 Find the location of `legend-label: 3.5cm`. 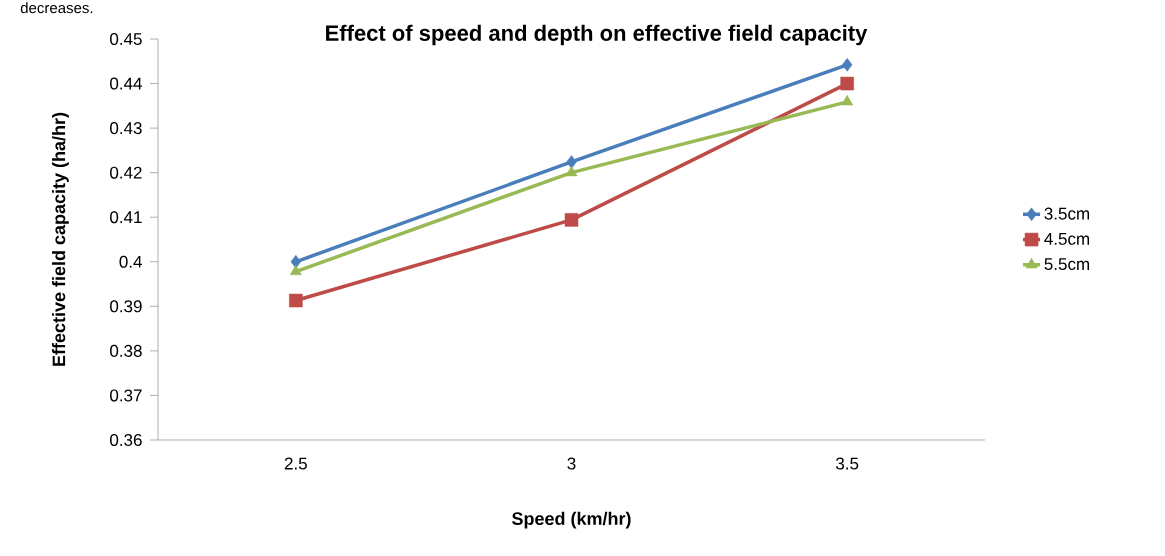

legend-label: 3.5cm is located at coordinates (1067, 213).